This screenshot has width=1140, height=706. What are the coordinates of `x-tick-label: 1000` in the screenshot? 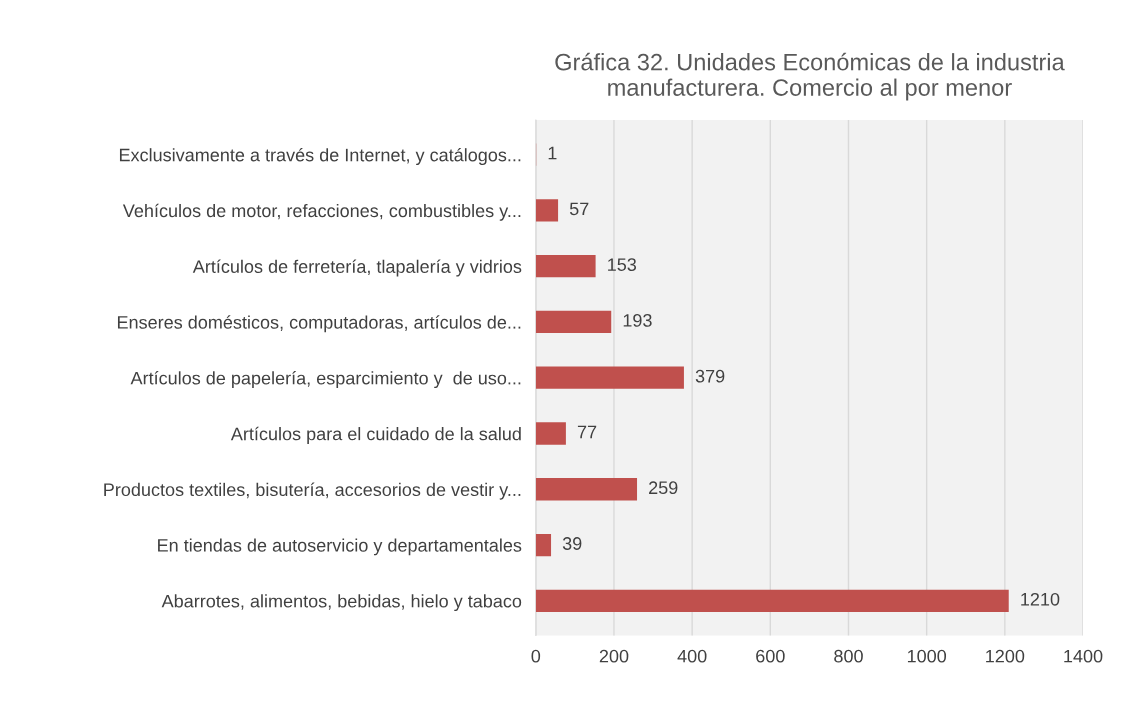 It's located at (927, 656).